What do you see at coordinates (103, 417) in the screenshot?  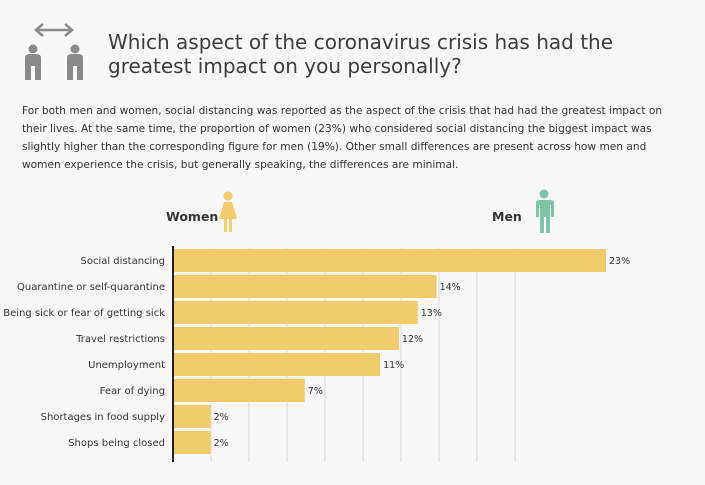 I see `category-label: Shortages in food supply` at bounding box center [103, 417].